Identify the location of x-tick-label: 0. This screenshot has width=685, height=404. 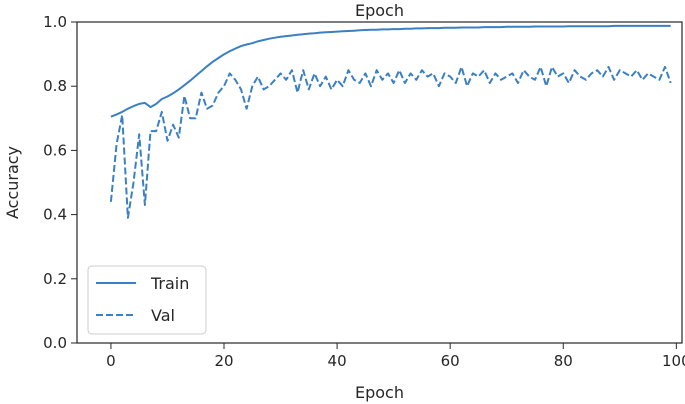
(111, 361).